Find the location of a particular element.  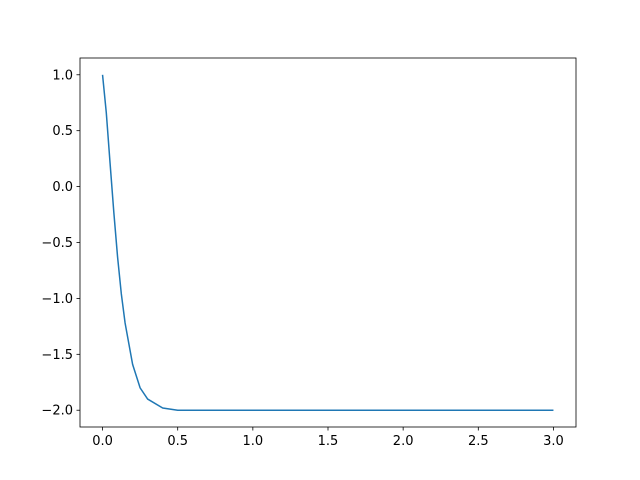

x-tick-label: 1.5 is located at coordinates (328, 441).